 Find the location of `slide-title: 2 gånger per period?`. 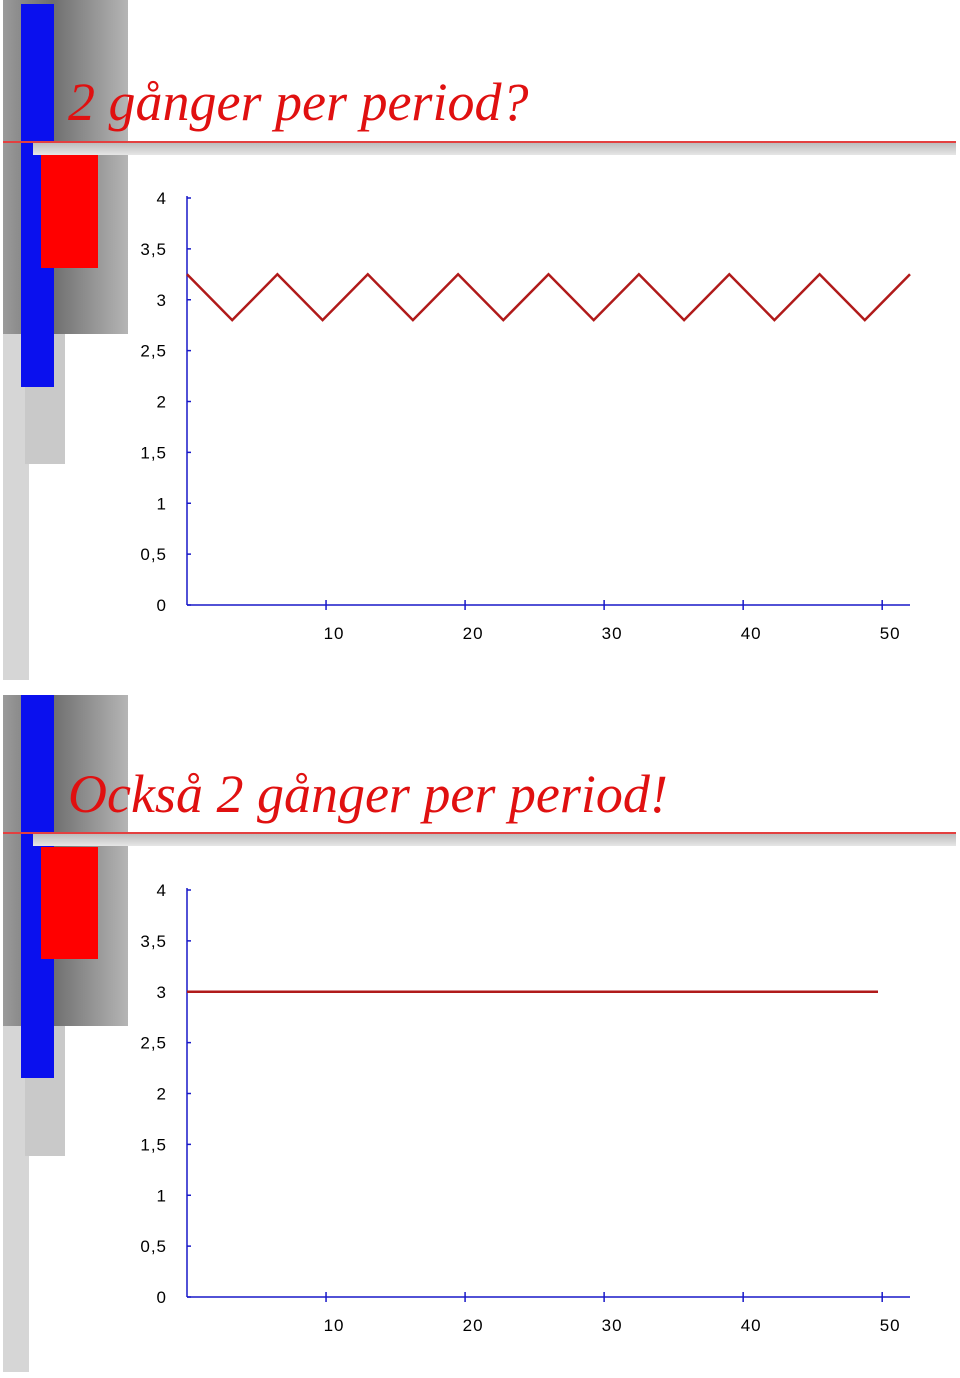

slide-title: 2 gånger per period? is located at coordinates (298, 102).